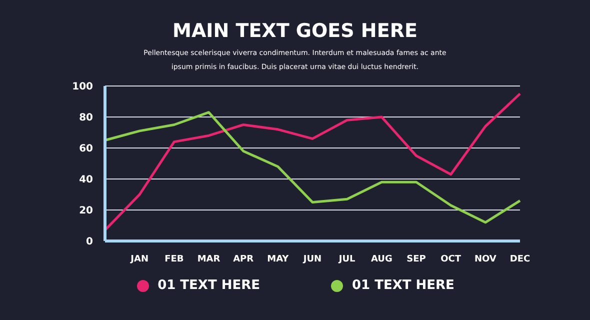 Image resolution: width=590 pixels, height=320 pixels. Describe the element at coordinates (295, 31) in the screenshot. I see `chart-title: MAIN TEXT GOES HERE` at that location.